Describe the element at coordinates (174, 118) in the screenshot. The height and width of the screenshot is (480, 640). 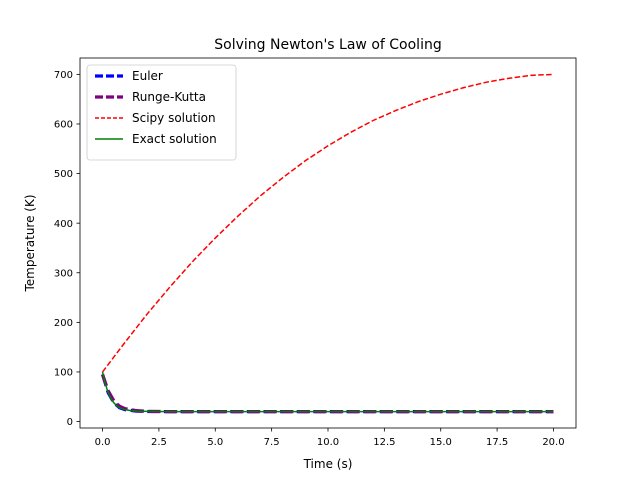
I see `legend-label: Scipy solution` at that location.